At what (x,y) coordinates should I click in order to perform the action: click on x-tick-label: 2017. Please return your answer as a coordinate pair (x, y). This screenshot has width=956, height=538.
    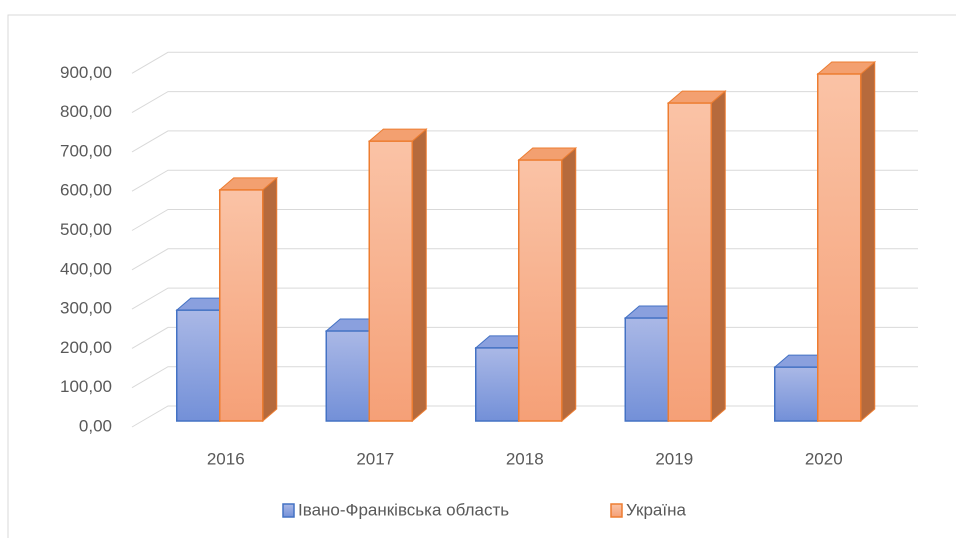
    Looking at the image, I should click on (375, 458).